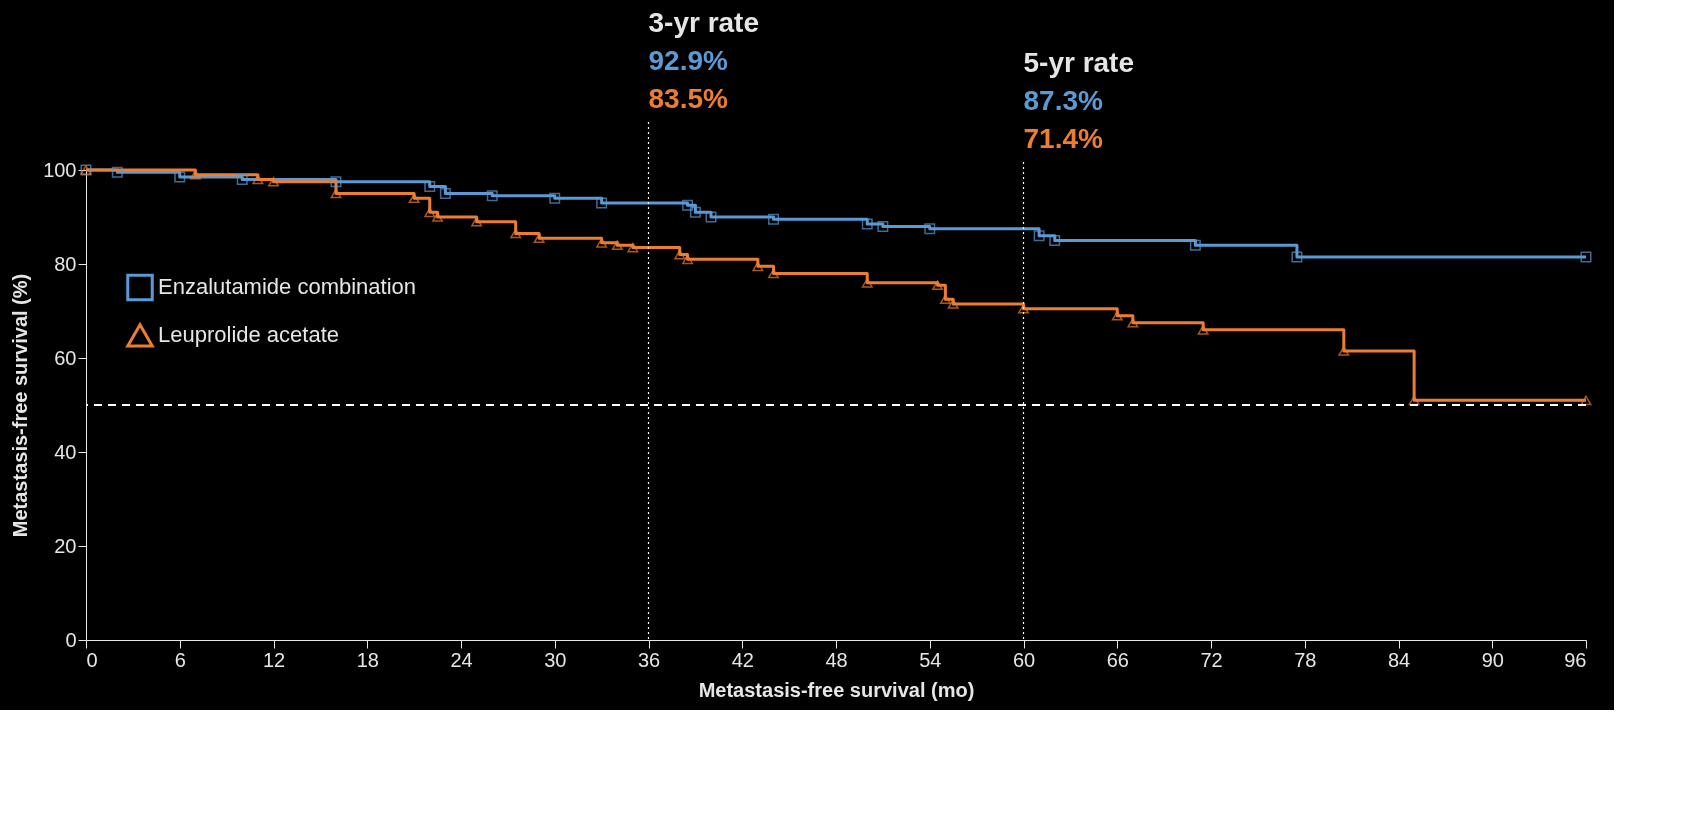  What do you see at coordinates (65, 263) in the screenshot?
I see `y-tick-label: 80` at bounding box center [65, 263].